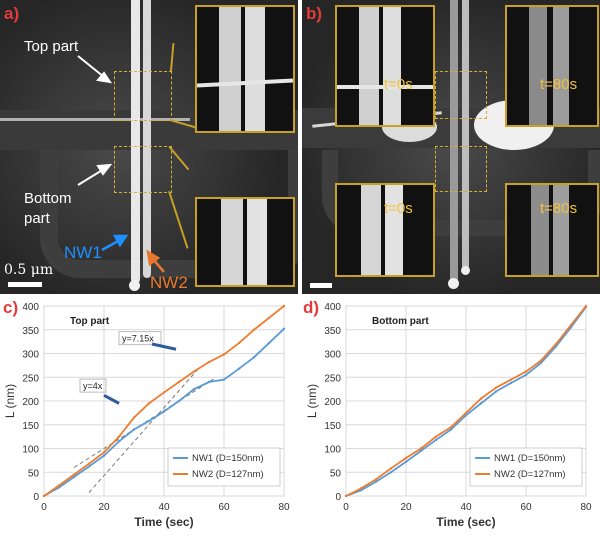  I want to click on y-tick-label: 0, so click(36, 497).